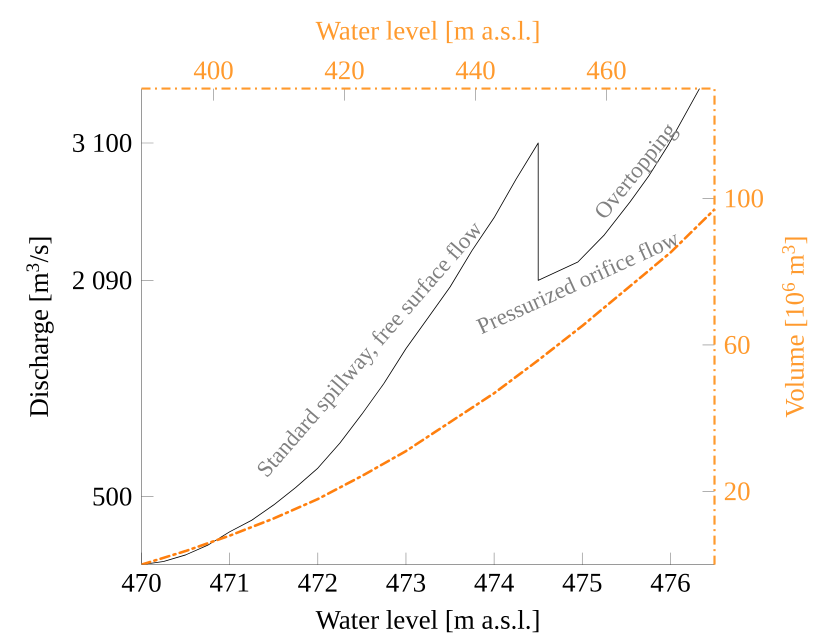  Describe the element at coordinates (475, 70) in the screenshot. I see `x2-tick-label: 440` at that location.